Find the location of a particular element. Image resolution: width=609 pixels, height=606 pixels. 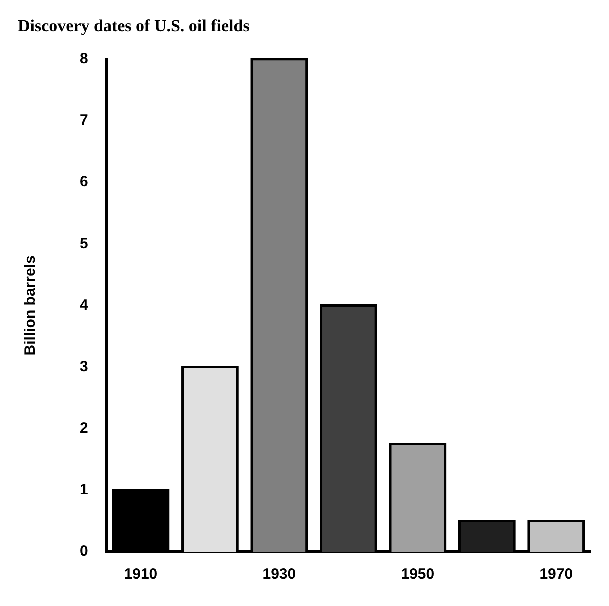

y-tick-label: 5 is located at coordinates (84, 243).